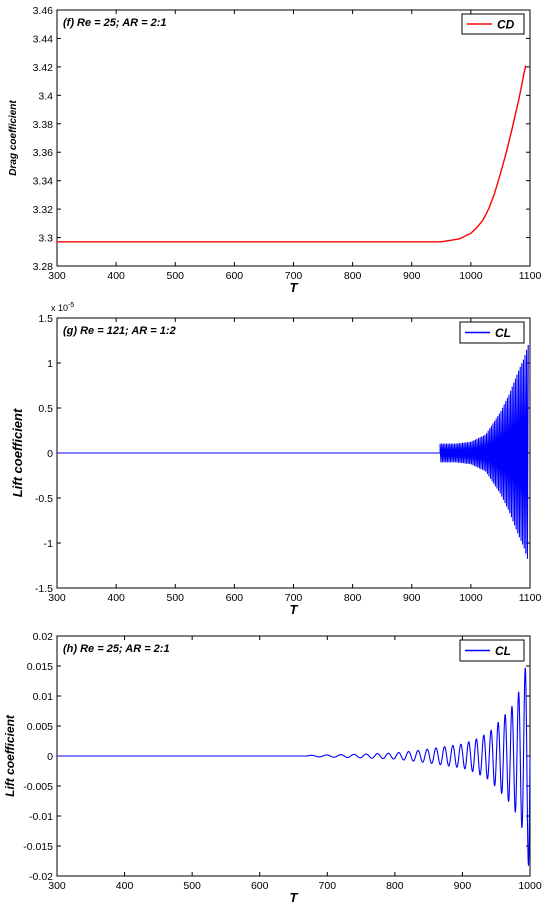 The width and height of the screenshot is (550, 904). What do you see at coordinates (44, 499) in the screenshot?
I see `y-tick-label: -0.5` at bounding box center [44, 499].